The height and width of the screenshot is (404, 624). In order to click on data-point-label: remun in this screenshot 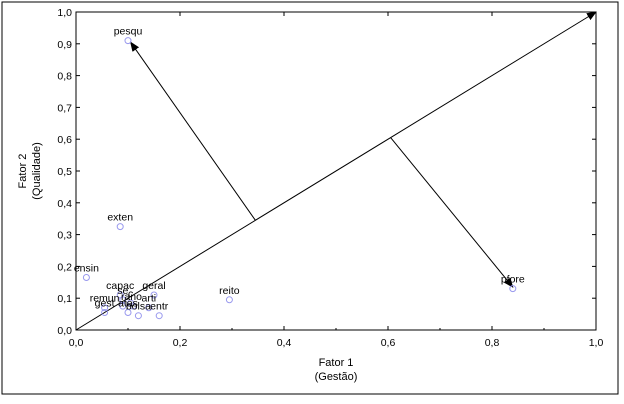, I will do `click(105, 299)`.